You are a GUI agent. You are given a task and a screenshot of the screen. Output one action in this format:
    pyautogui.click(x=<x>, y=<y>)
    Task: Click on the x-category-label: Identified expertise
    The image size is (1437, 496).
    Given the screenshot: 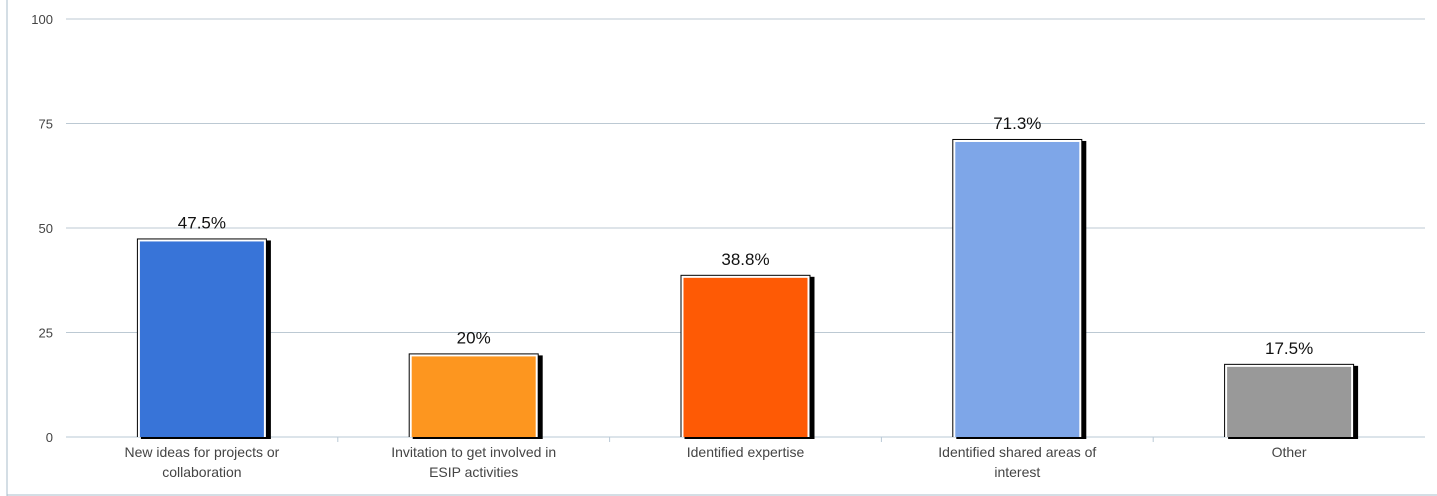 What is the action you would take?
    pyautogui.click(x=746, y=452)
    